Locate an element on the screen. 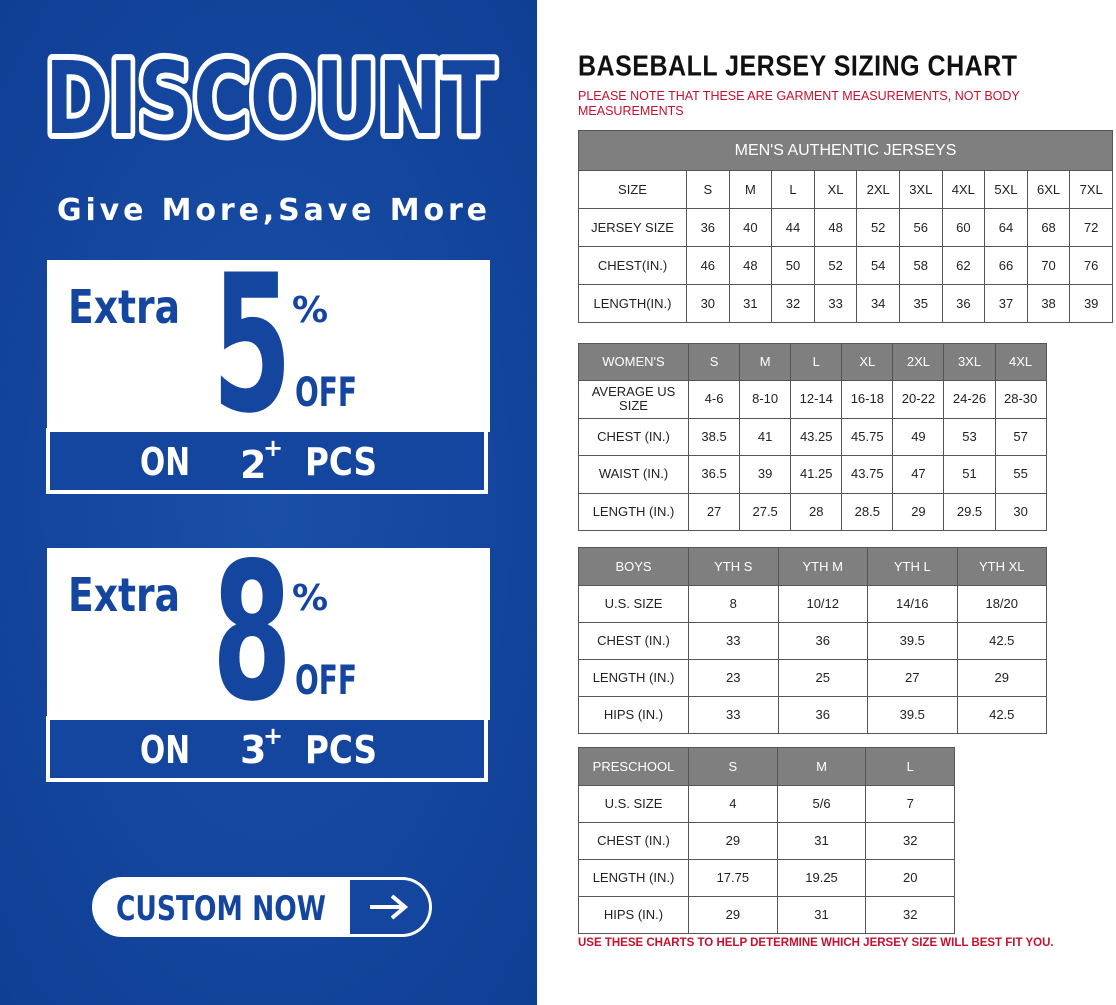 The image size is (1116, 1005). offer-percent: % is located at coordinates (310, 598).